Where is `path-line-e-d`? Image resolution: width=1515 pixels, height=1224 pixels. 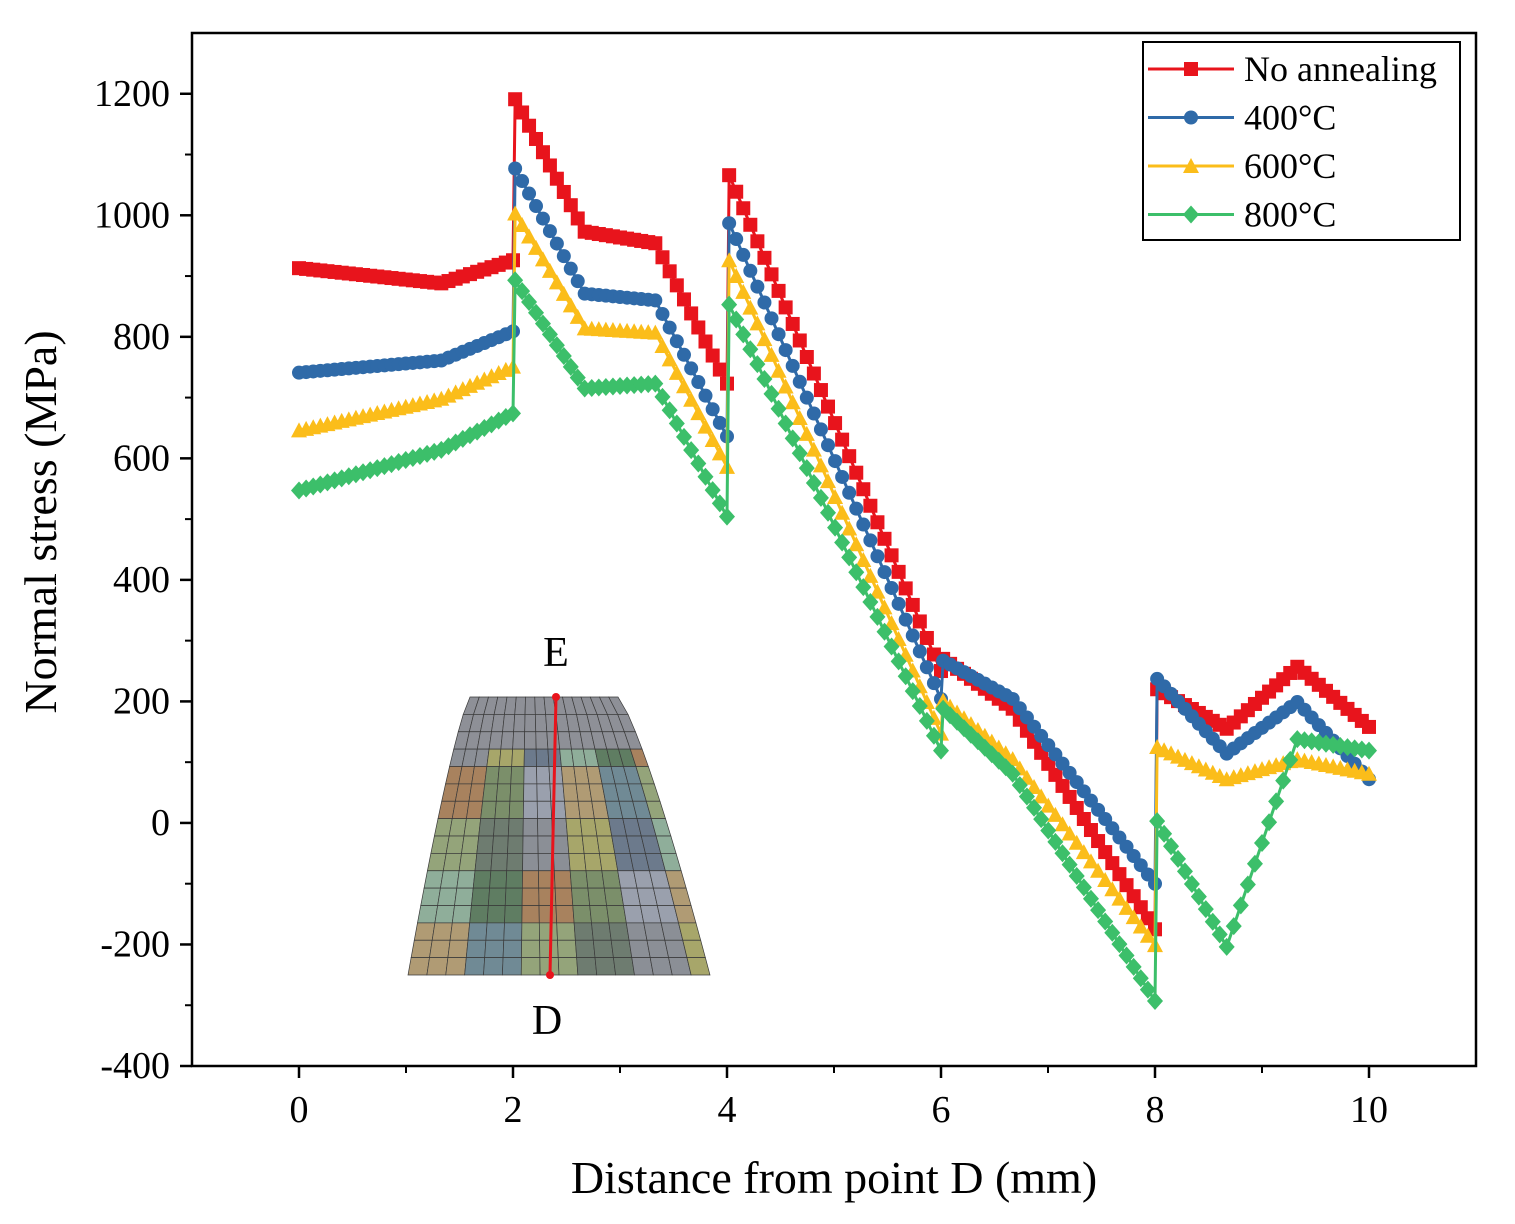 path-line-e-d is located at coordinates (553, 836).